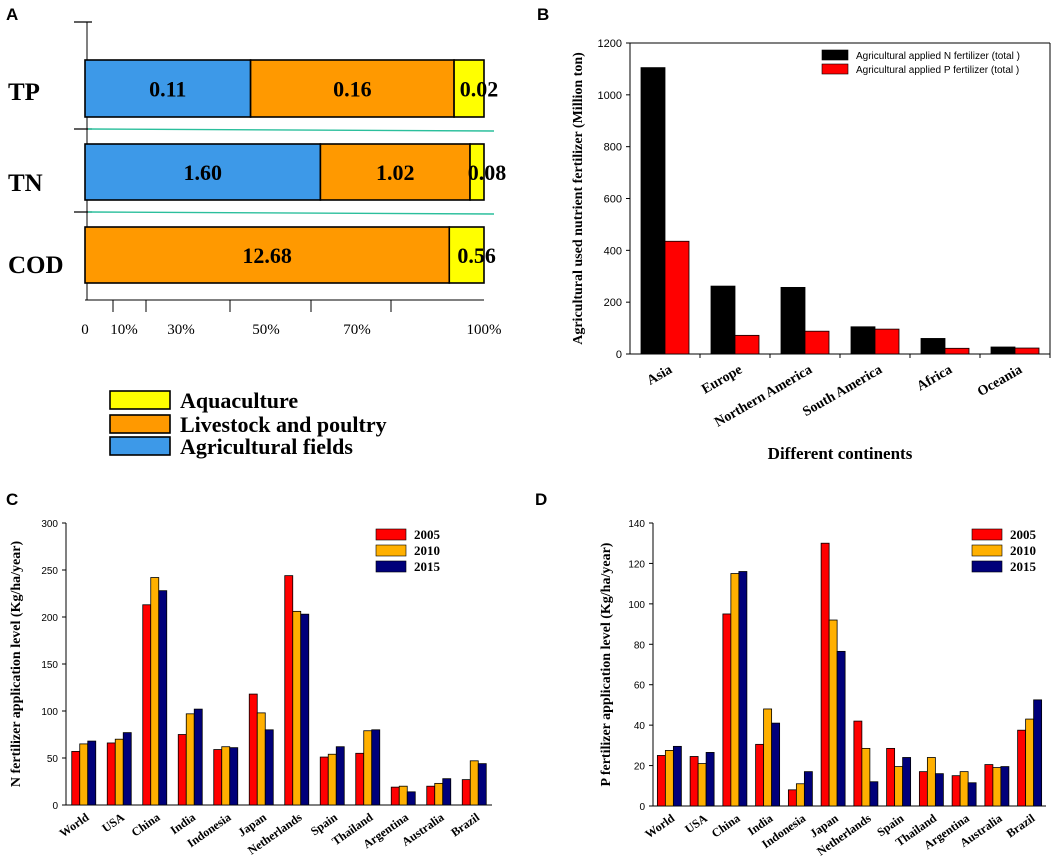 This screenshot has height=864, width=1052. What do you see at coordinates (140, 424) in the screenshot?
I see `legend-swatch-livestock-and-poultry` at bounding box center [140, 424].